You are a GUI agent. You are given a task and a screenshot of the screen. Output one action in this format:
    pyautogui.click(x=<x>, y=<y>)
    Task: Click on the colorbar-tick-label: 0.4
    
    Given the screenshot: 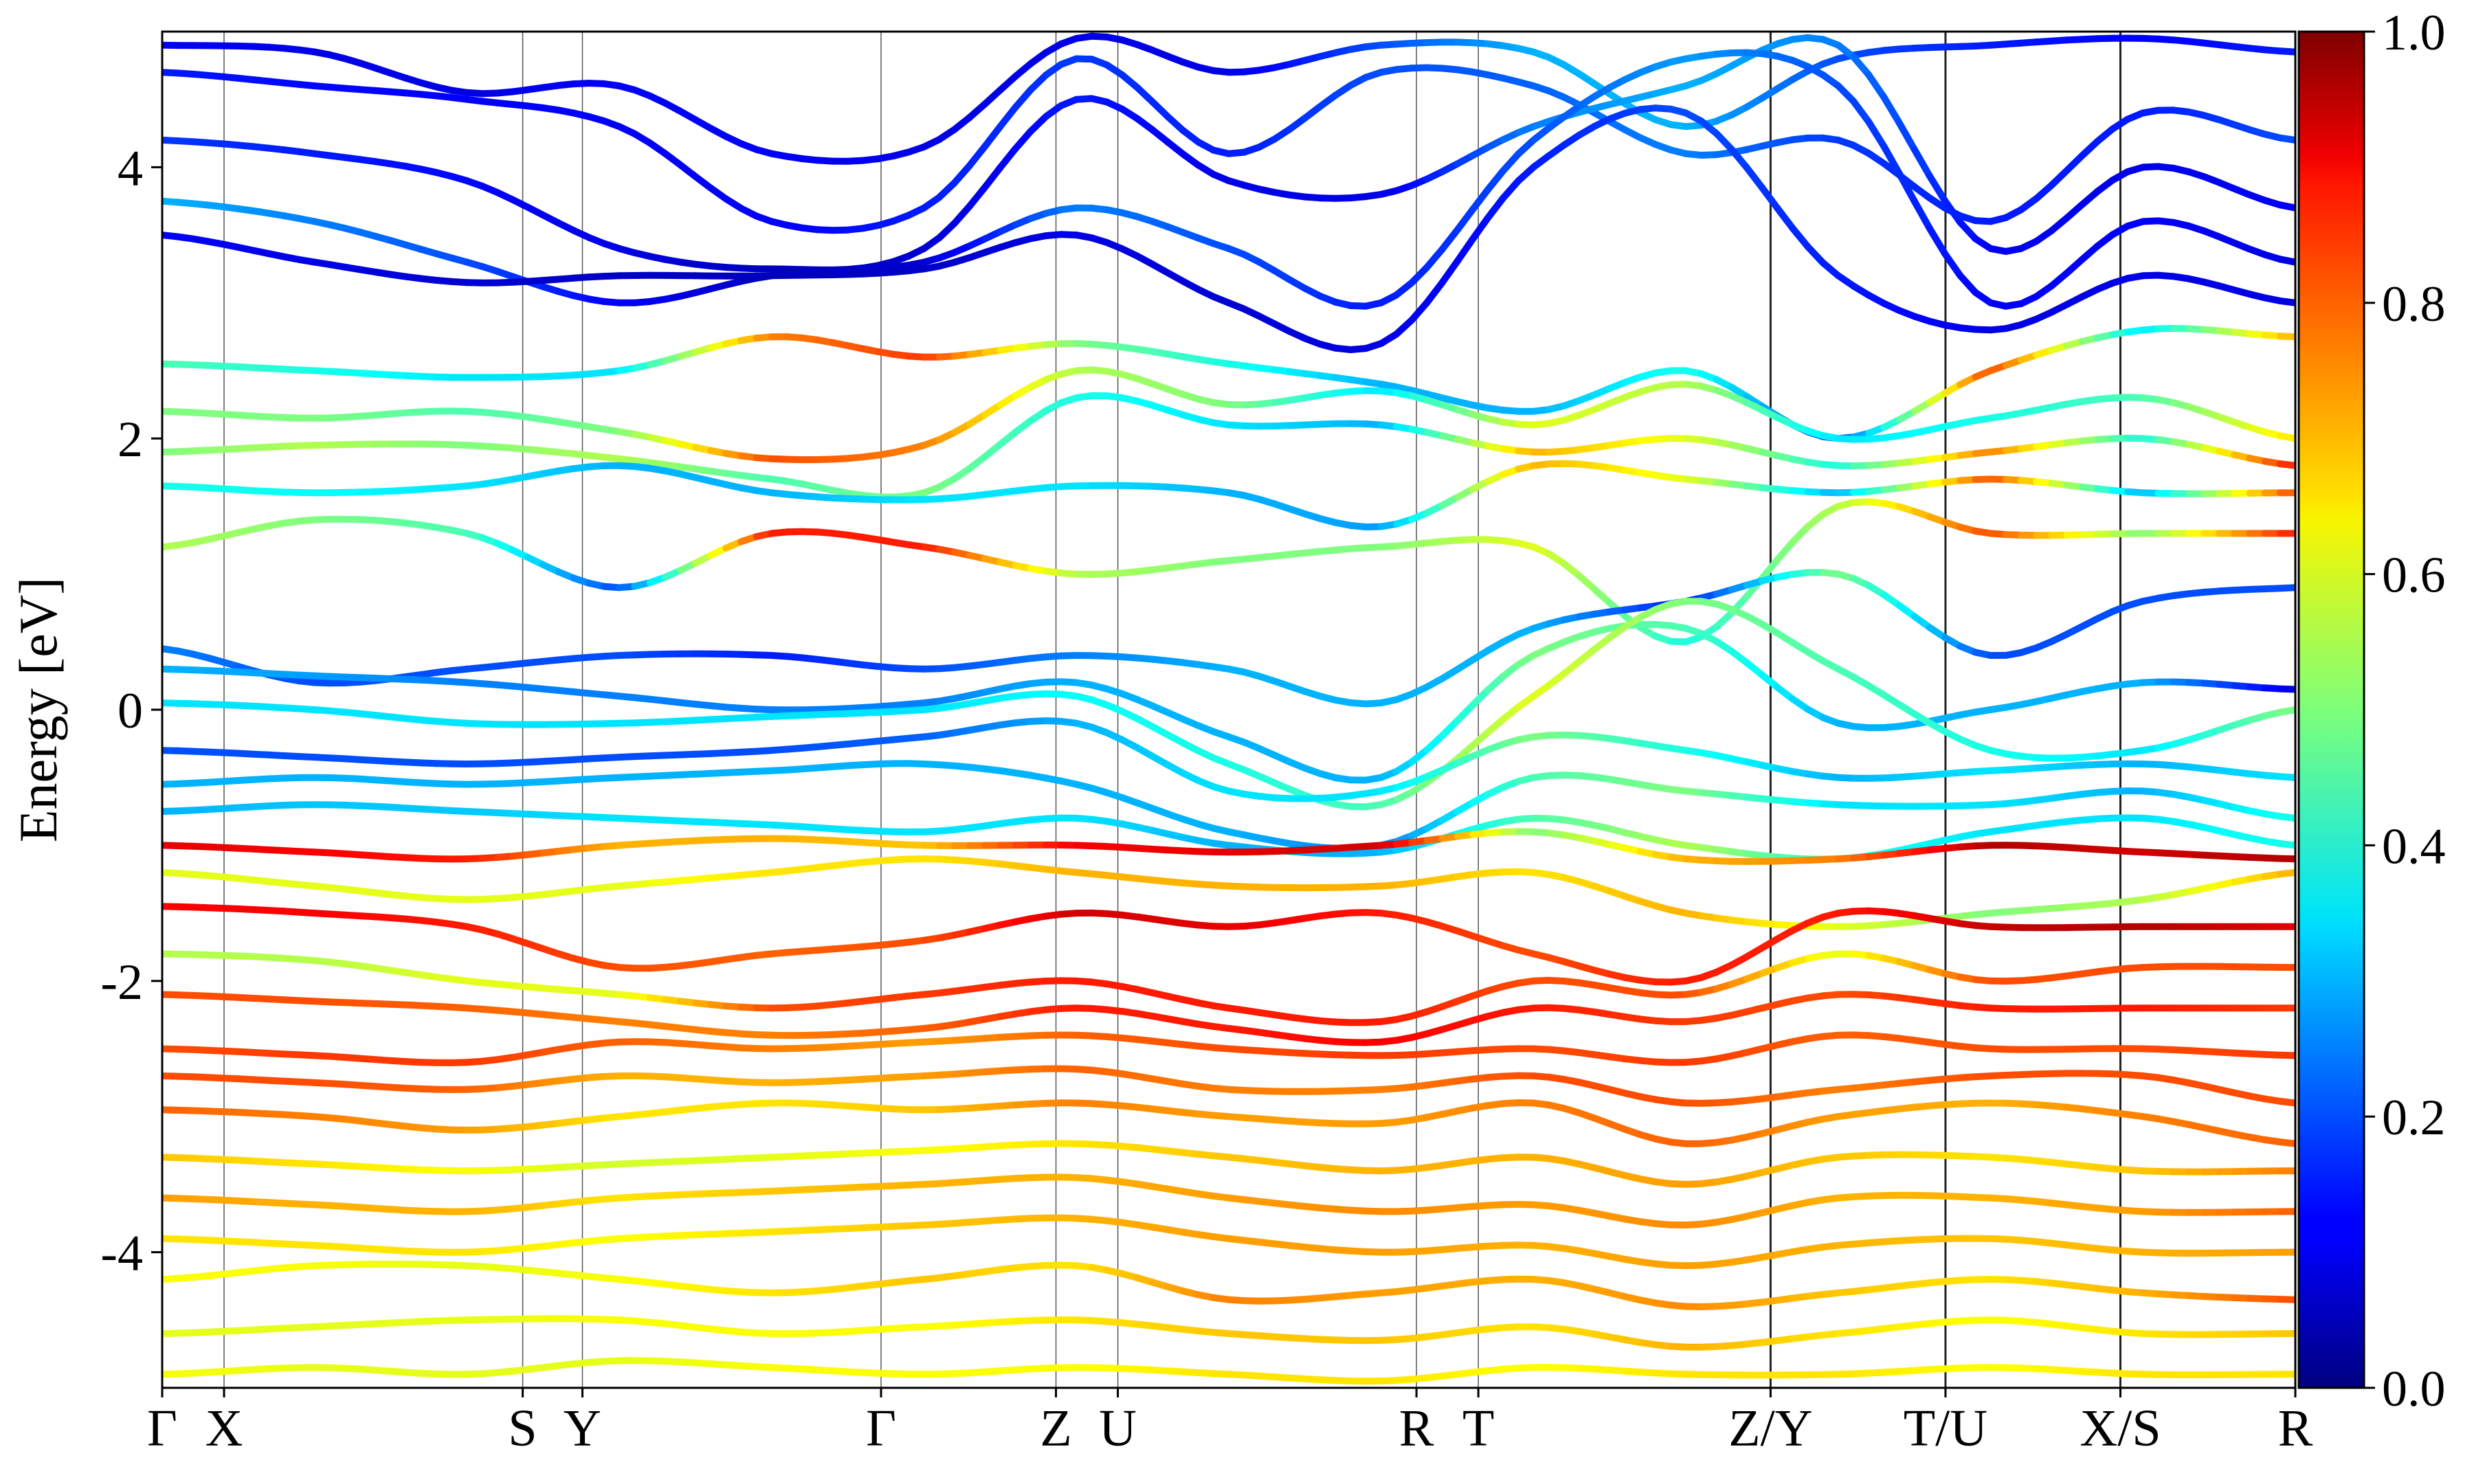 What is the action you would take?
    pyautogui.click(x=2414, y=846)
    